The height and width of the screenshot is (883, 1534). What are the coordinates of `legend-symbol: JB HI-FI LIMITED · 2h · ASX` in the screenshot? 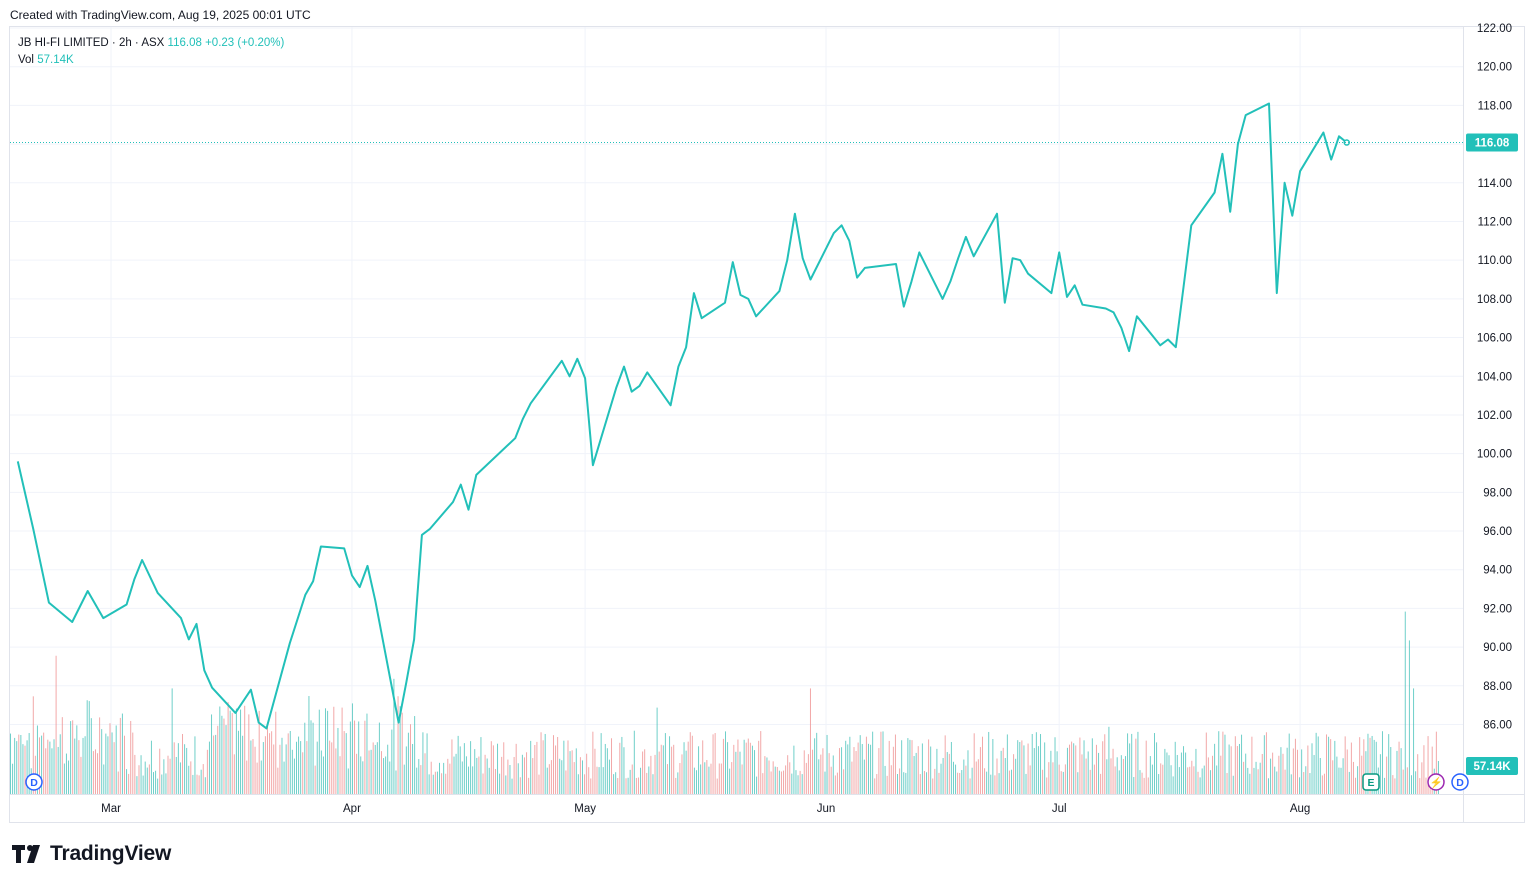 It's located at (91, 43).